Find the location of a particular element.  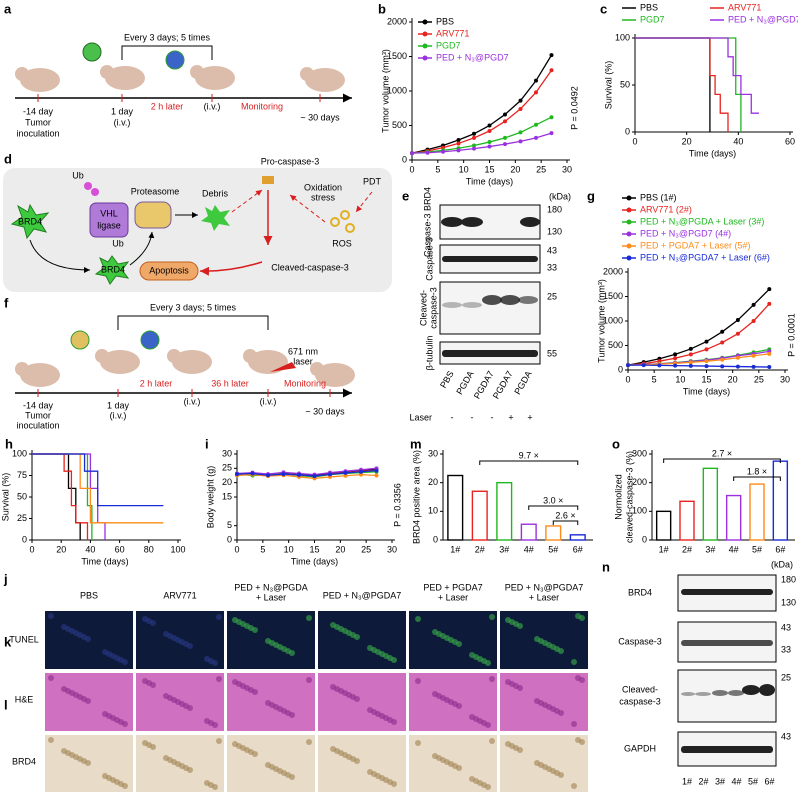

bracket is located at coordinates (565, 522).